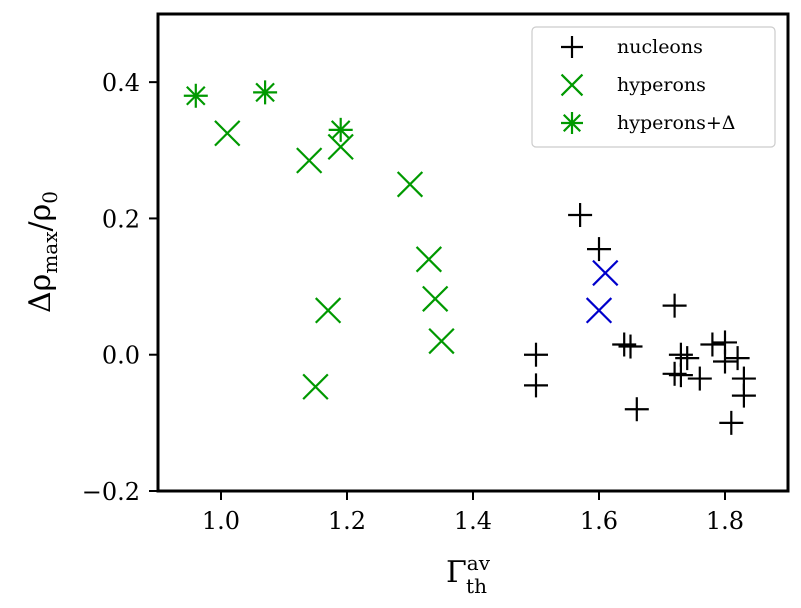  What do you see at coordinates (660, 47) in the screenshot?
I see `legend-label: nucleons` at bounding box center [660, 47].